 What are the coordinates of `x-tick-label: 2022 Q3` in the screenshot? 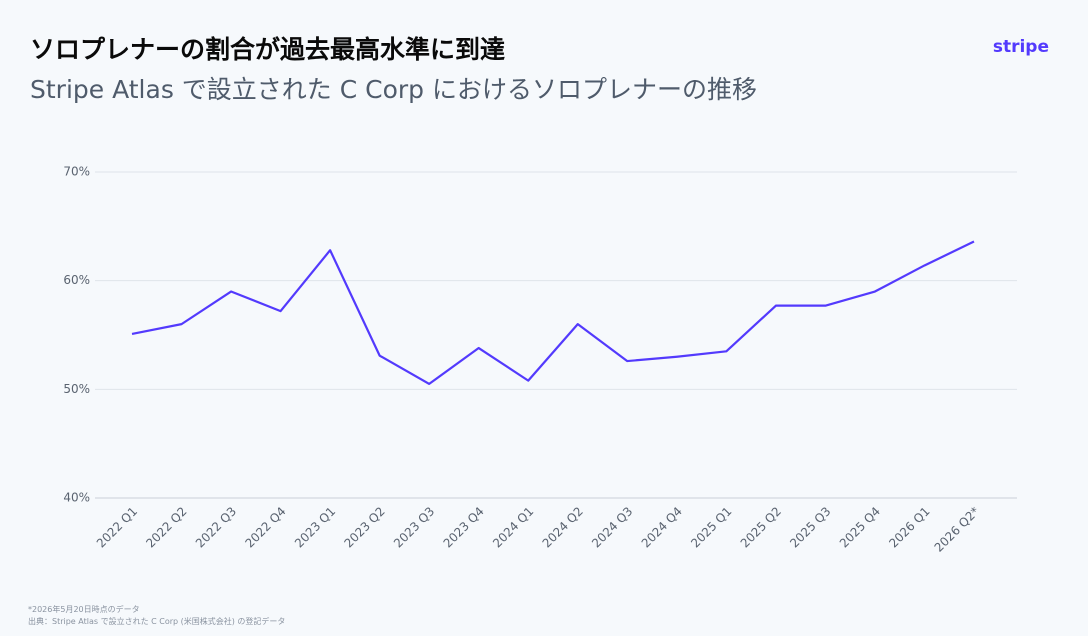 It's located at (216, 527).